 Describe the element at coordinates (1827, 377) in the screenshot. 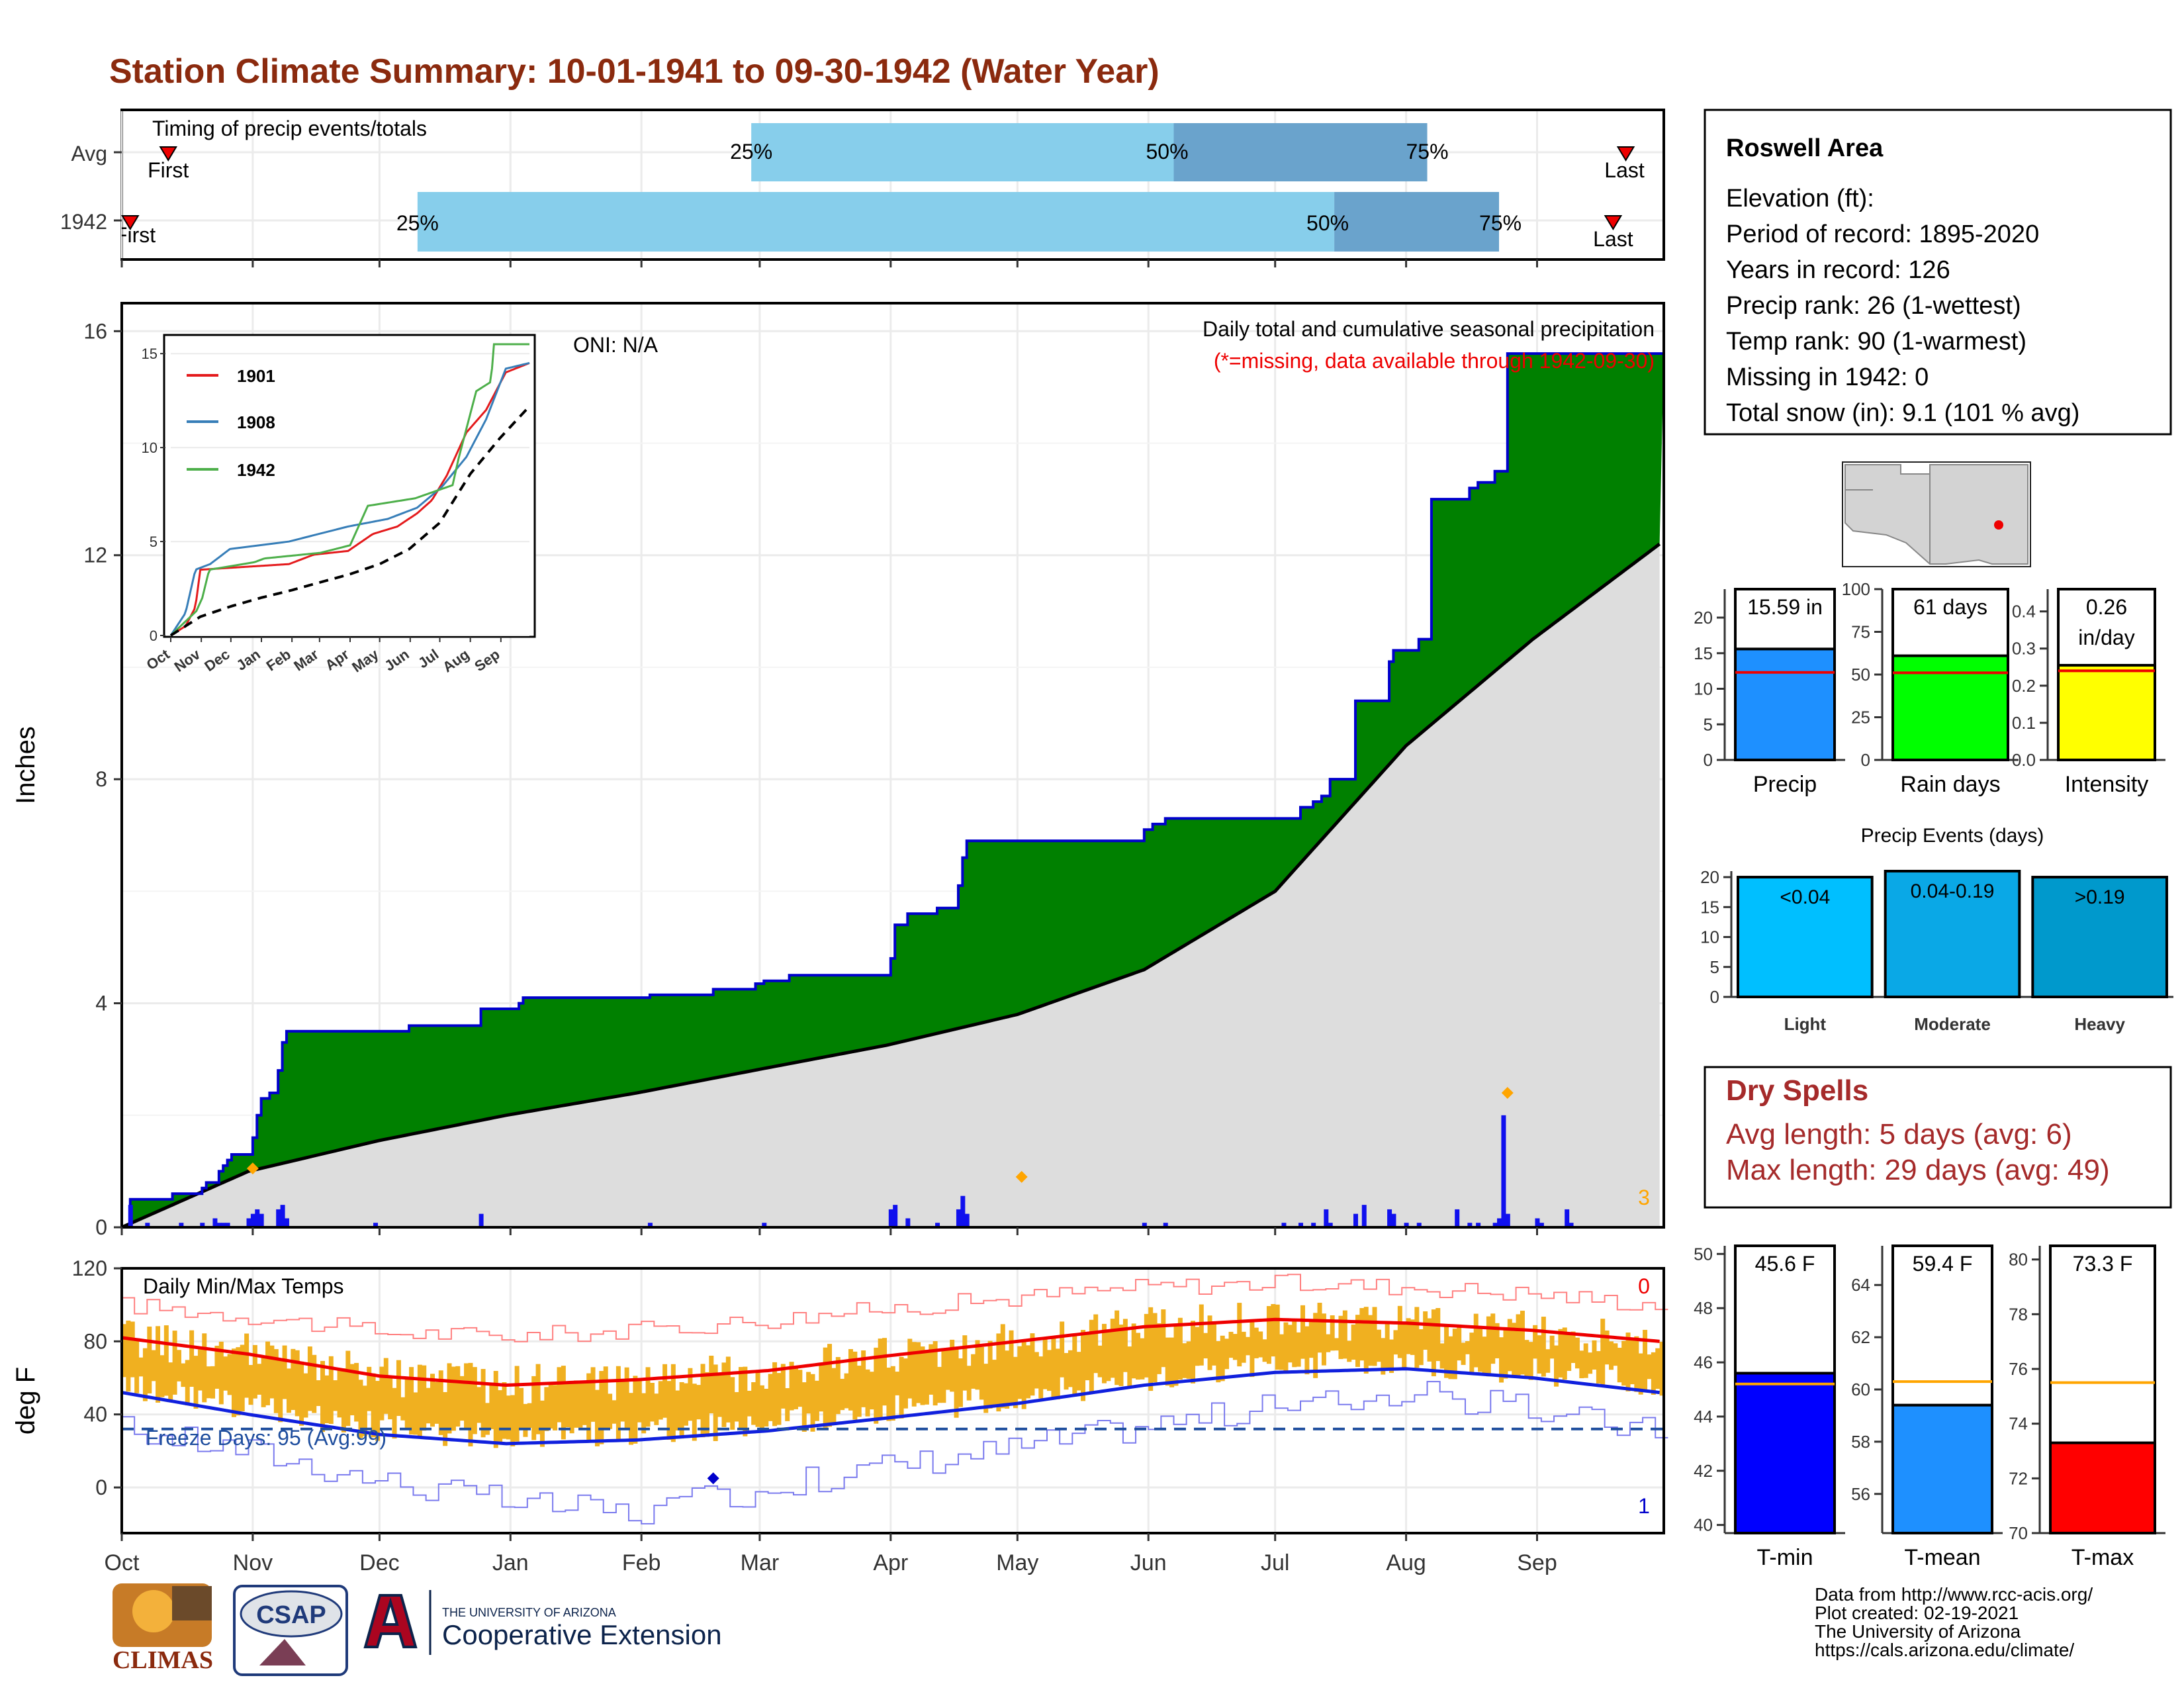

I see `station-line: Missing in 1942: 0` at that location.